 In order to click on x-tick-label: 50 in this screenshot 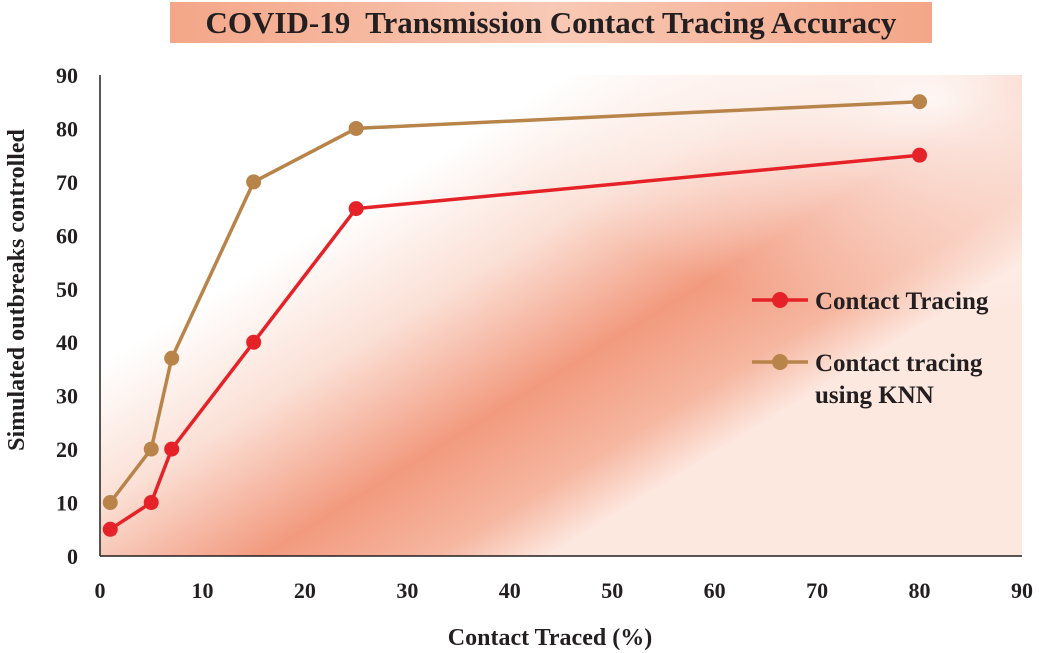, I will do `click(612, 590)`.